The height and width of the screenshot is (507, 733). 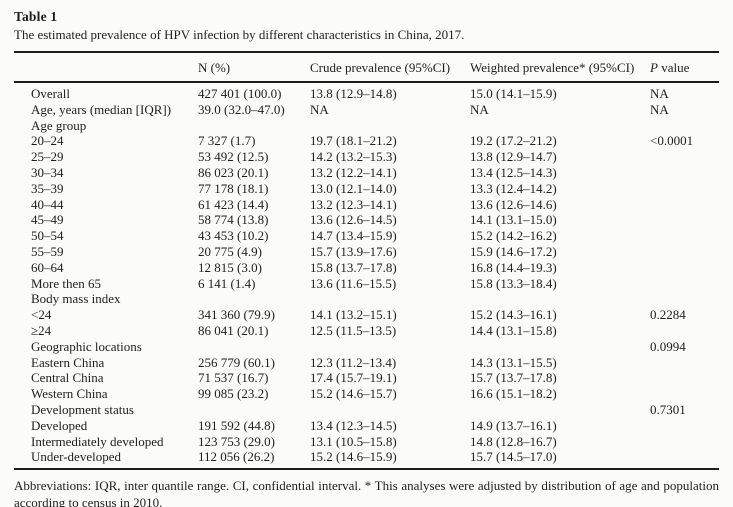 I want to click on cell-n: 86 023 (20.1), so click(x=233, y=172).